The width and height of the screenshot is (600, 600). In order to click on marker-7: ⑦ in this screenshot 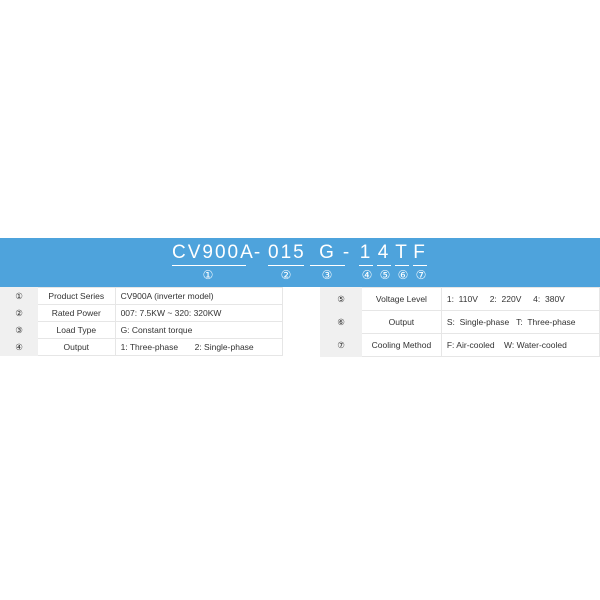, I will do `click(421, 275)`.